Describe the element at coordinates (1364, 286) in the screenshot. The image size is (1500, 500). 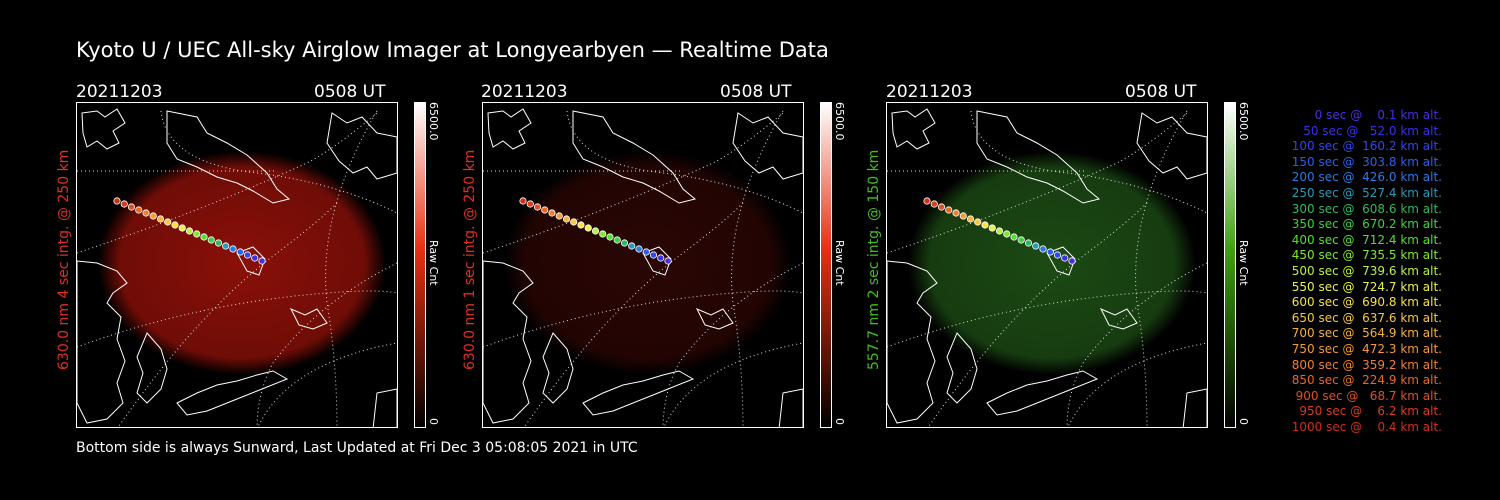
I see `legend-row: 550 sec @ 724.7 km alt.` at that location.